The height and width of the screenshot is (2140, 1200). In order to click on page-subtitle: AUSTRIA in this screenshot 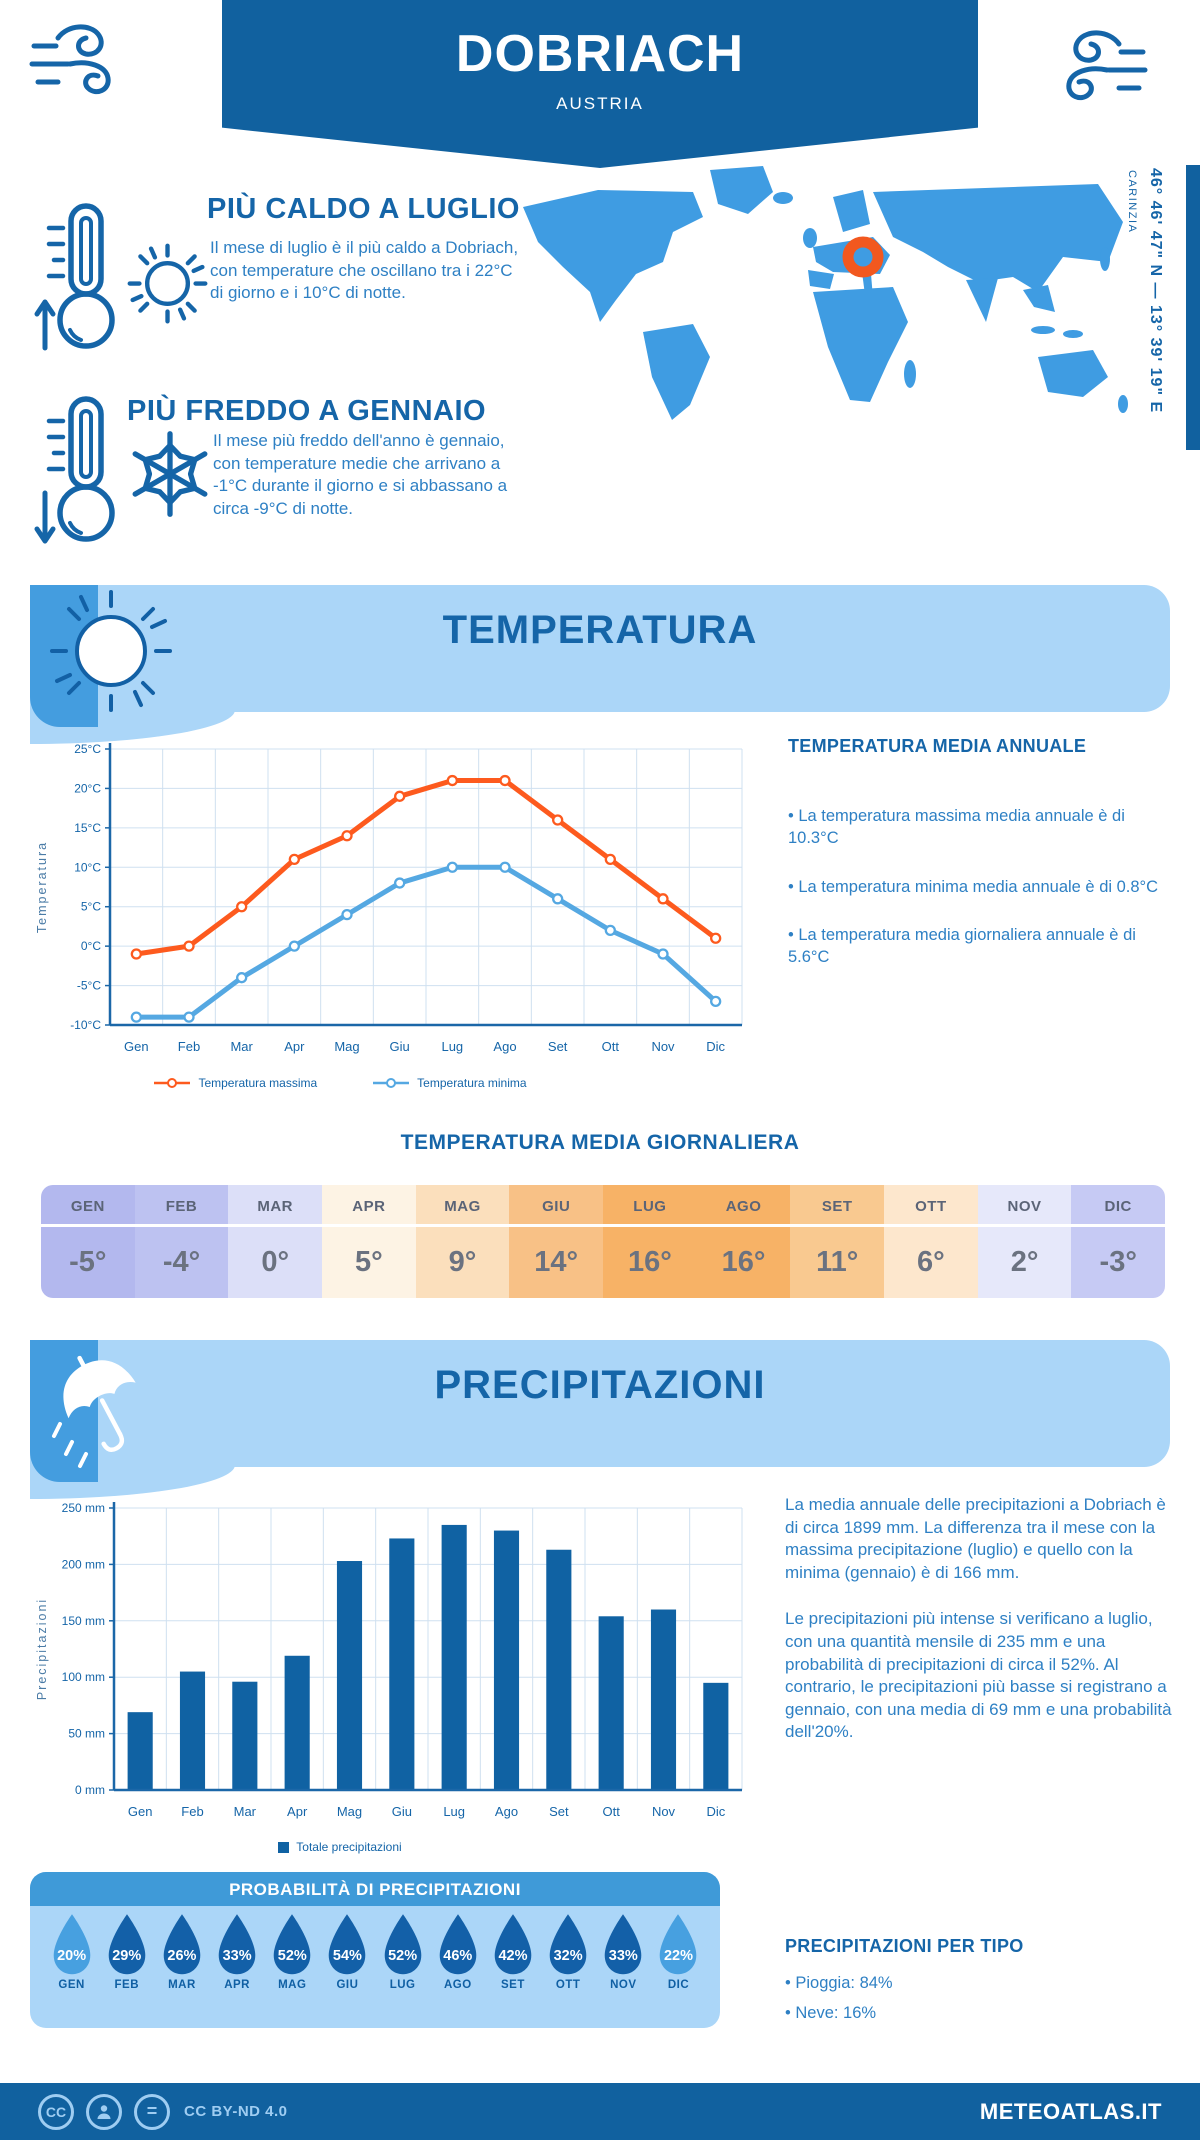, I will do `click(600, 103)`.